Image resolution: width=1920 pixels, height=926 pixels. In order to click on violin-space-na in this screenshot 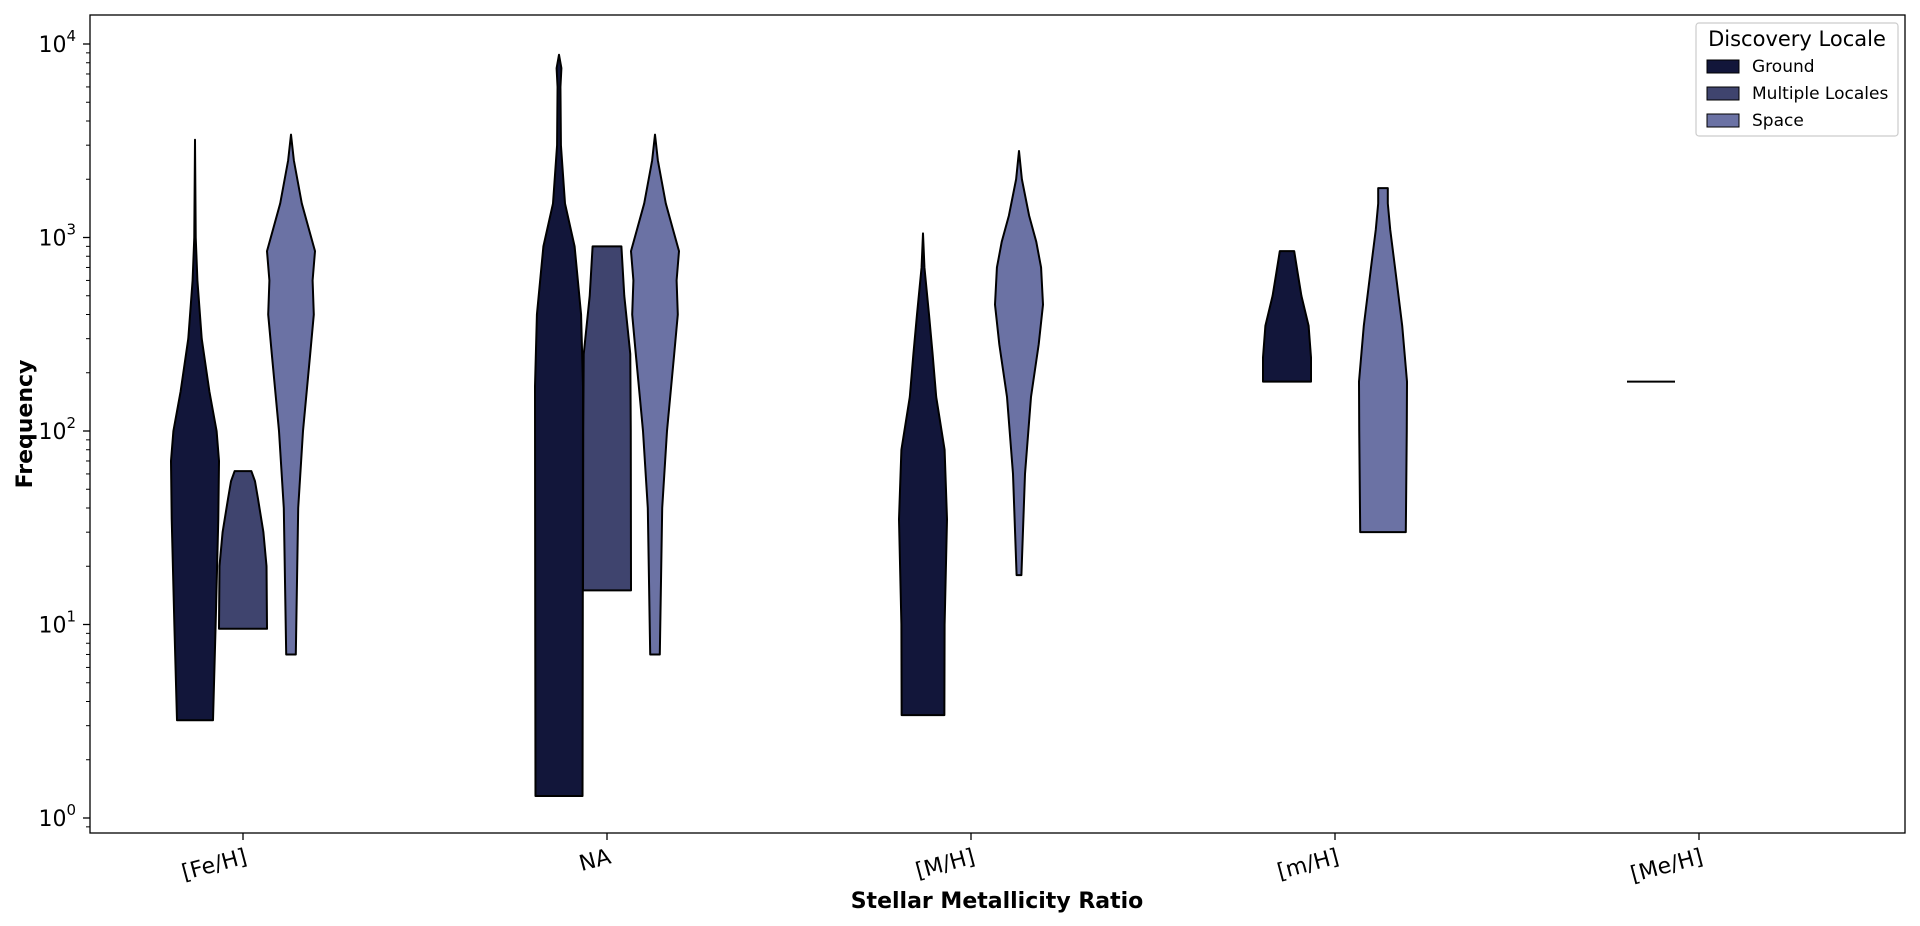, I will do `click(655, 394)`.